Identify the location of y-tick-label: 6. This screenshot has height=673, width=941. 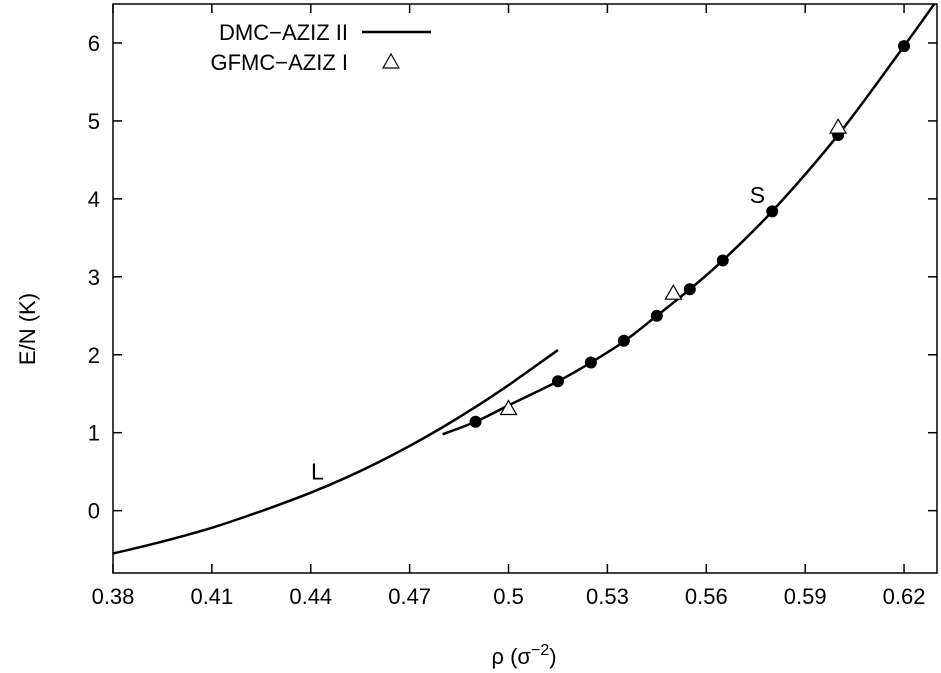
(94, 43).